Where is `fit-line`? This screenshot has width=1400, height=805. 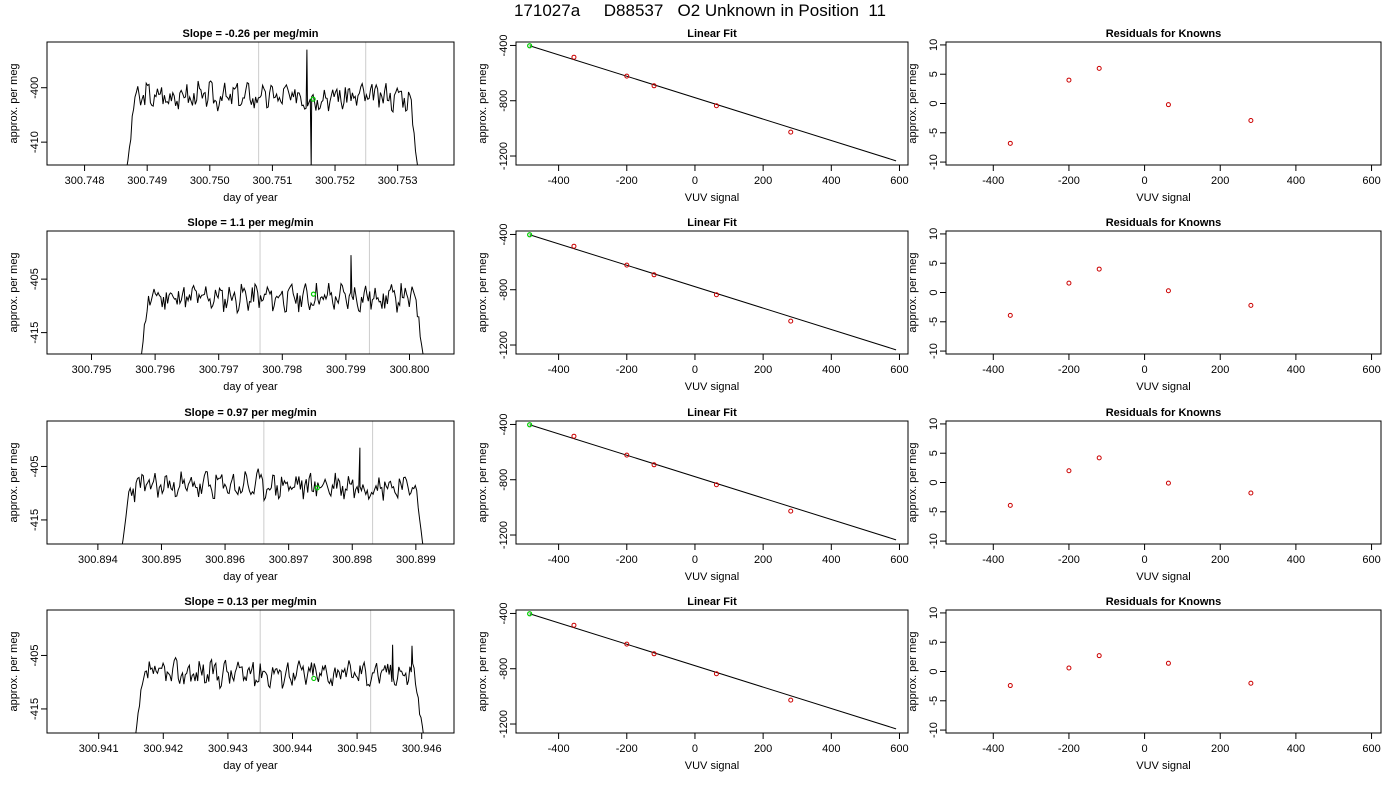
fit-line is located at coordinates (713, 671).